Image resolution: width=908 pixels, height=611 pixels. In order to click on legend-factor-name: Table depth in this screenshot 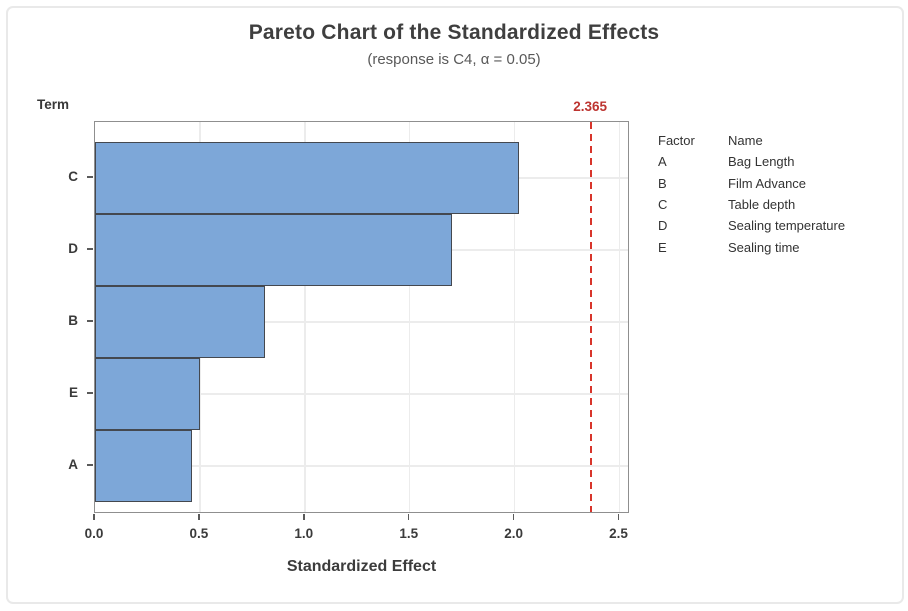, I will do `click(762, 205)`.